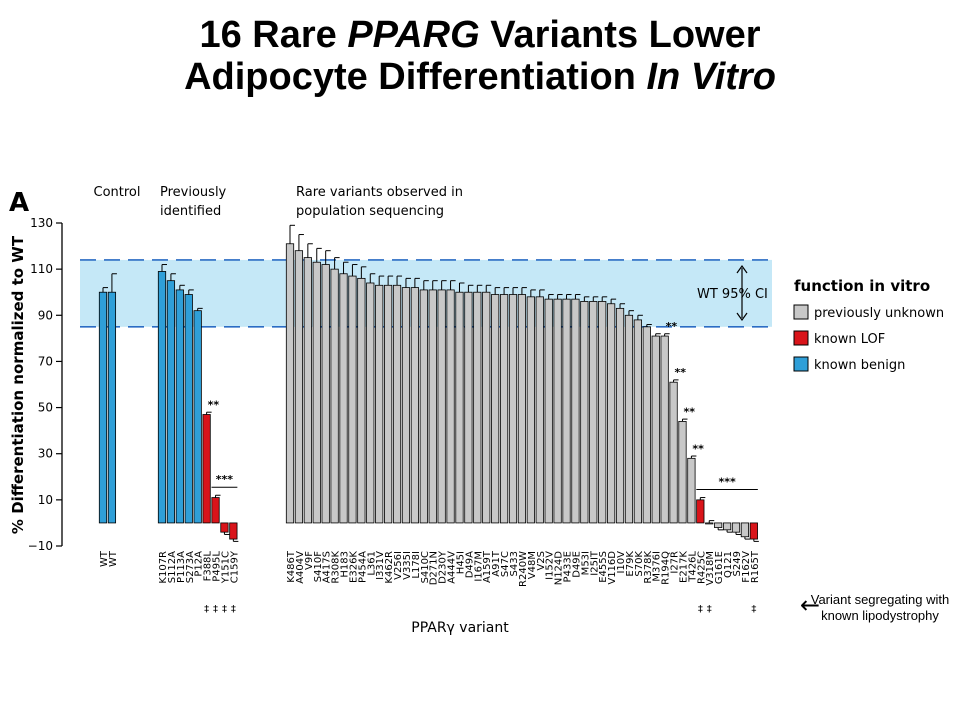 The height and width of the screenshot is (720, 960). I want to click on left-arrow-icon: ←, so click(810, 605).